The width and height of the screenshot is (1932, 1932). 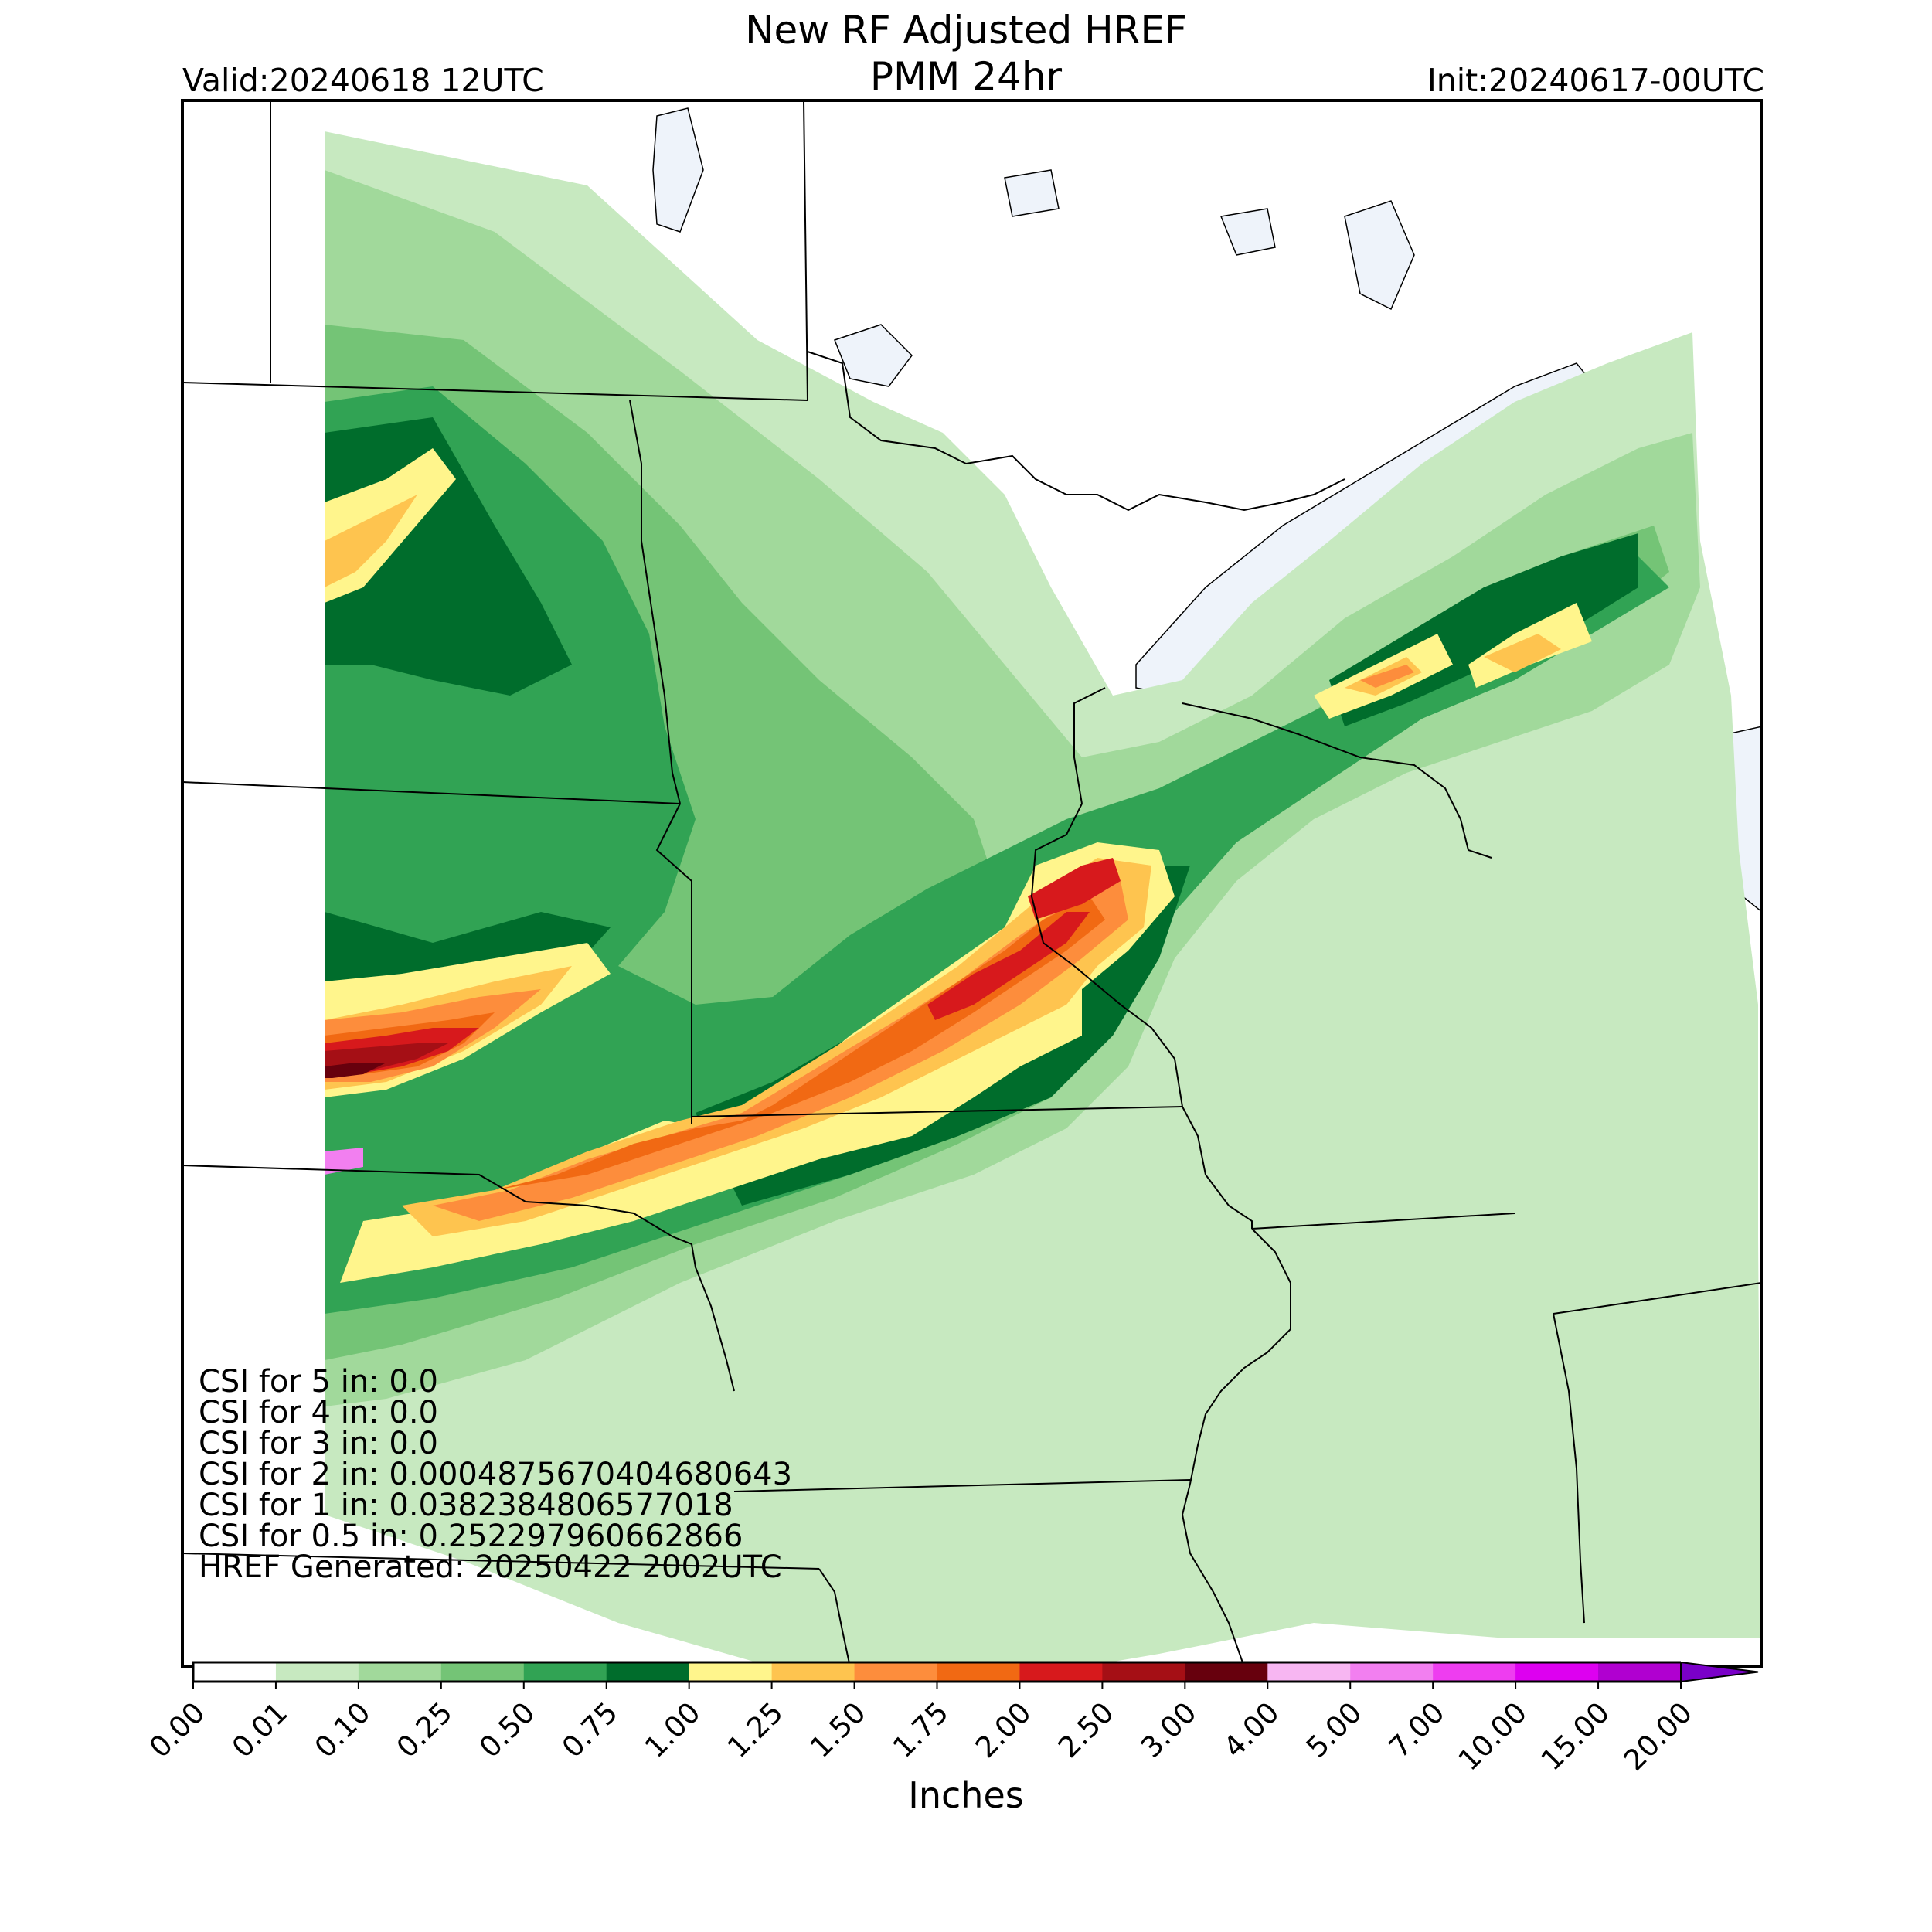 What do you see at coordinates (1337, 780) in the screenshot?
I see `border-wi-mi` at bounding box center [1337, 780].